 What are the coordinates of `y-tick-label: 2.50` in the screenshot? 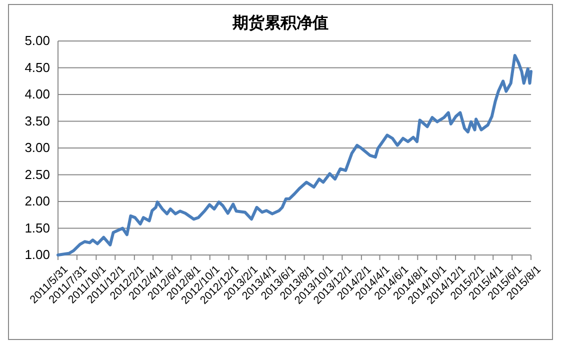 It's located at (37, 174).